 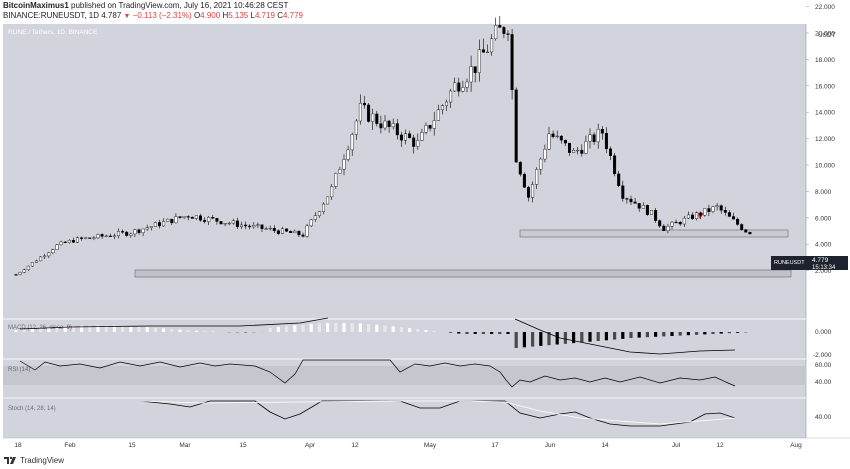 I want to click on brand-name: TradingView, so click(x=42, y=460).